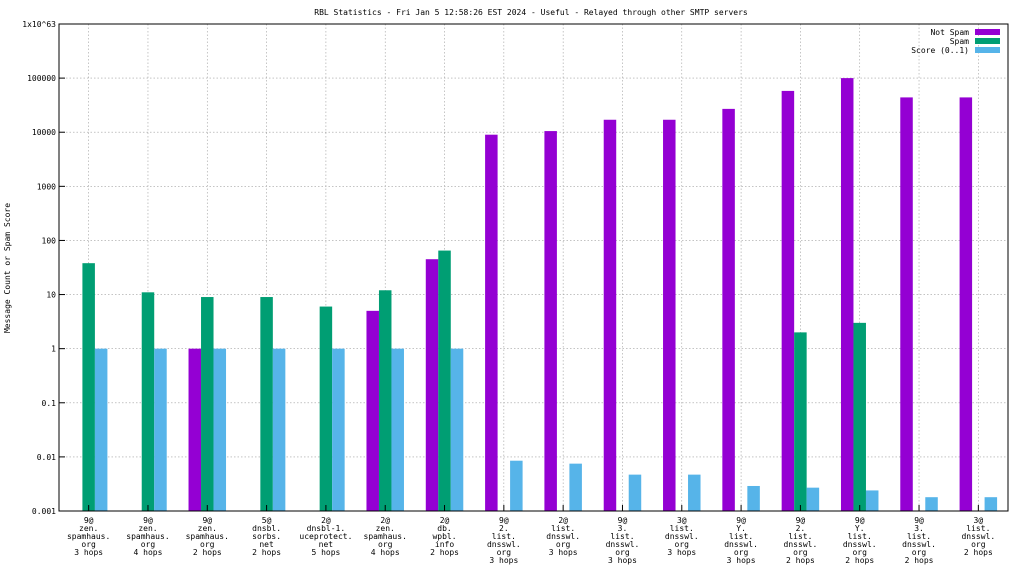 This screenshot has width=1024, height=576. Describe the element at coordinates (49, 240) in the screenshot. I see `y-tick-label: 100` at that location.